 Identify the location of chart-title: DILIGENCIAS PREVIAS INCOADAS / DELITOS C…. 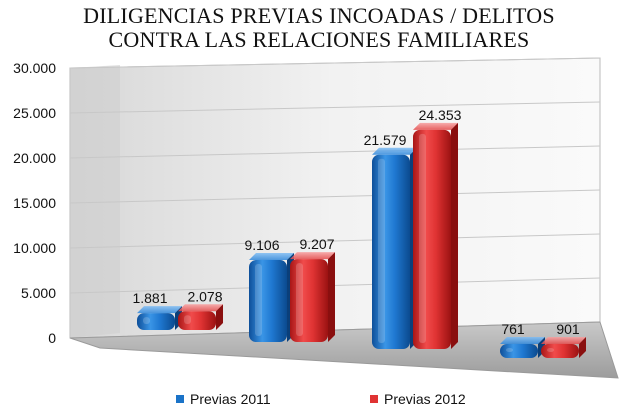
(319, 28).